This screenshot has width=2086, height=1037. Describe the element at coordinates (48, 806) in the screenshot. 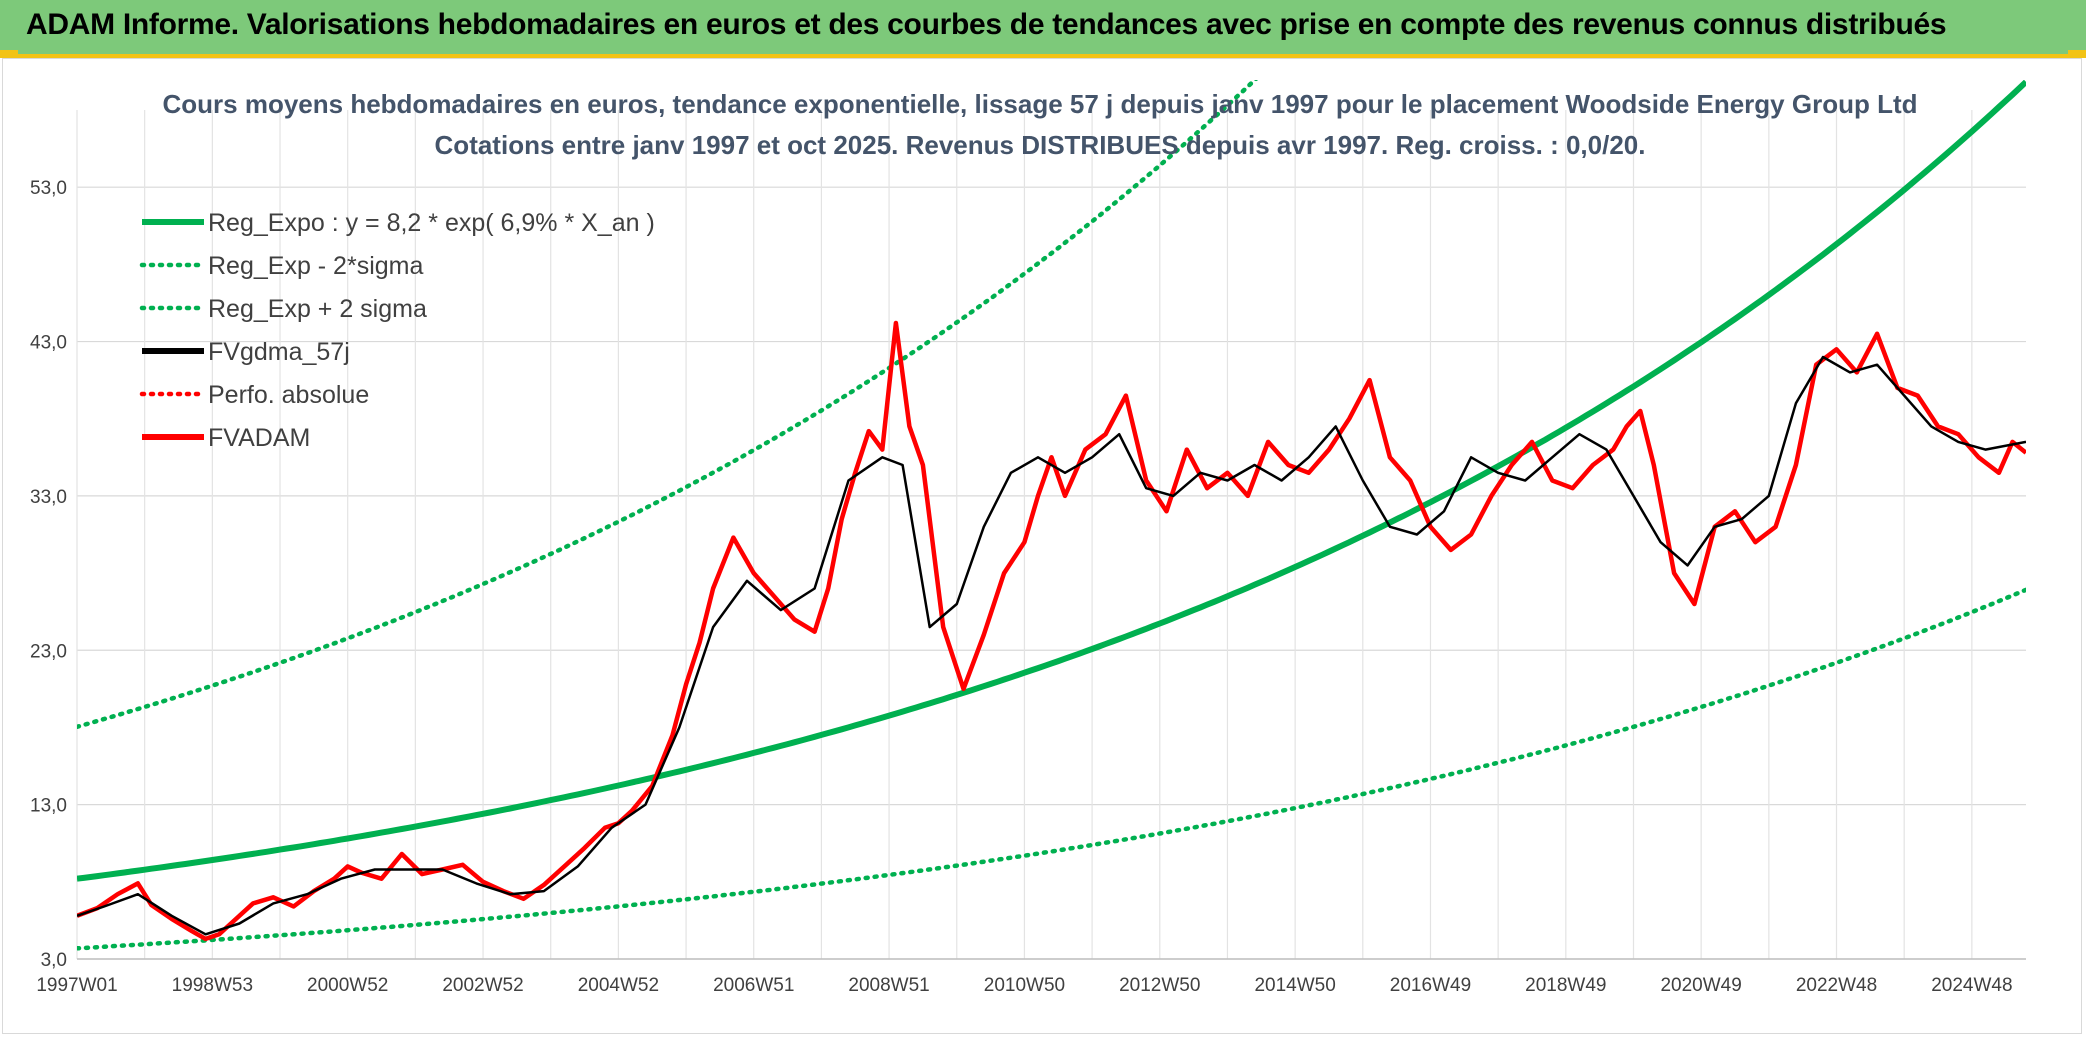

I see `y-tick-label: 13,0` at that location.